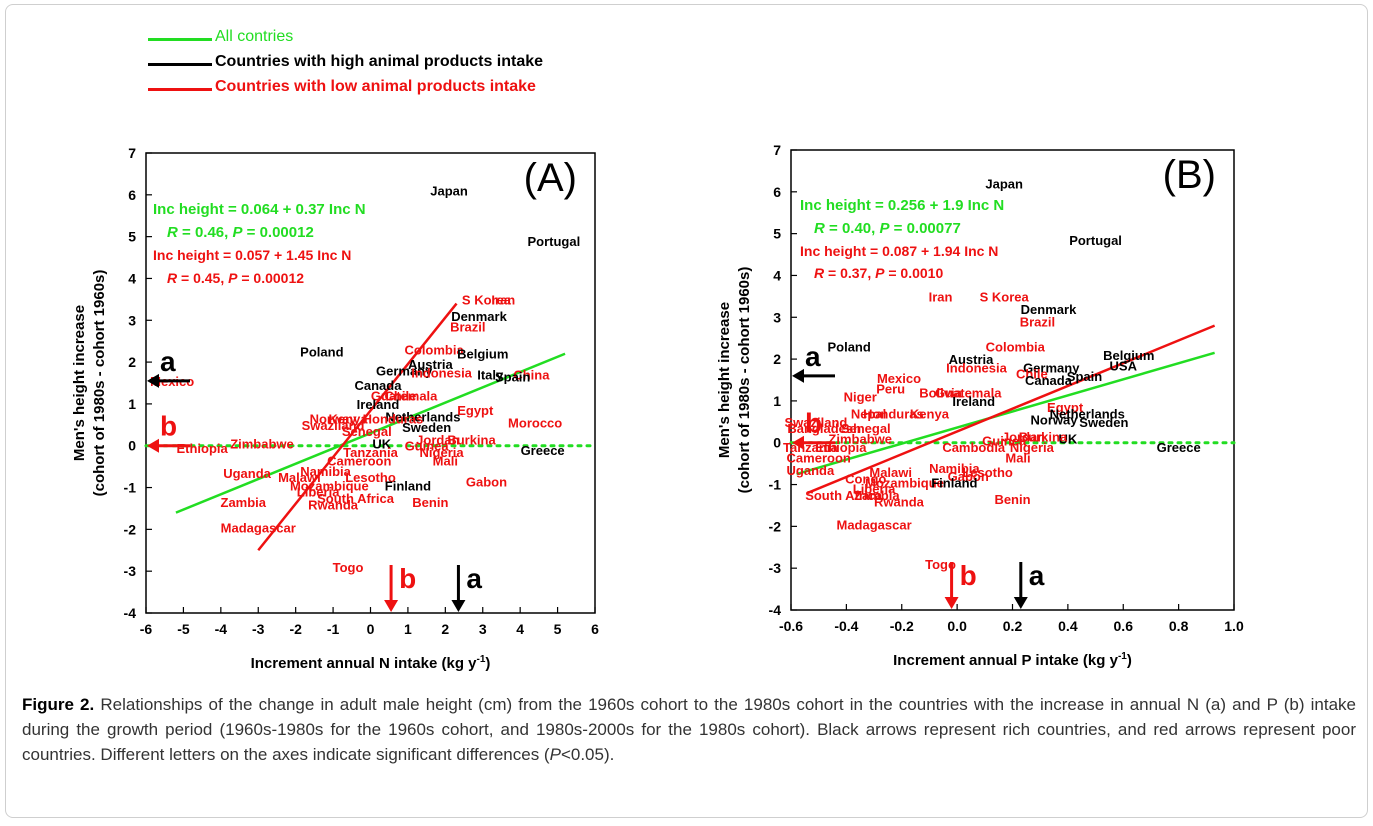 The width and height of the screenshot is (1373, 826). Describe the element at coordinates (1016, 347) in the screenshot. I see `point-label: Colombia` at that location.